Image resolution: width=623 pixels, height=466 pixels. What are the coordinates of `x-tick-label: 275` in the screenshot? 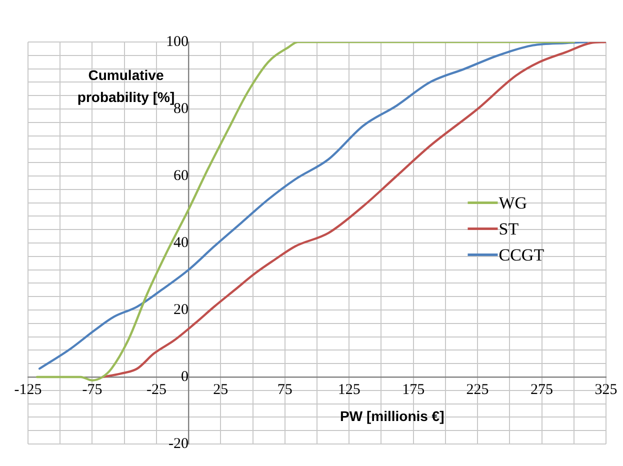 It's located at (542, 390).